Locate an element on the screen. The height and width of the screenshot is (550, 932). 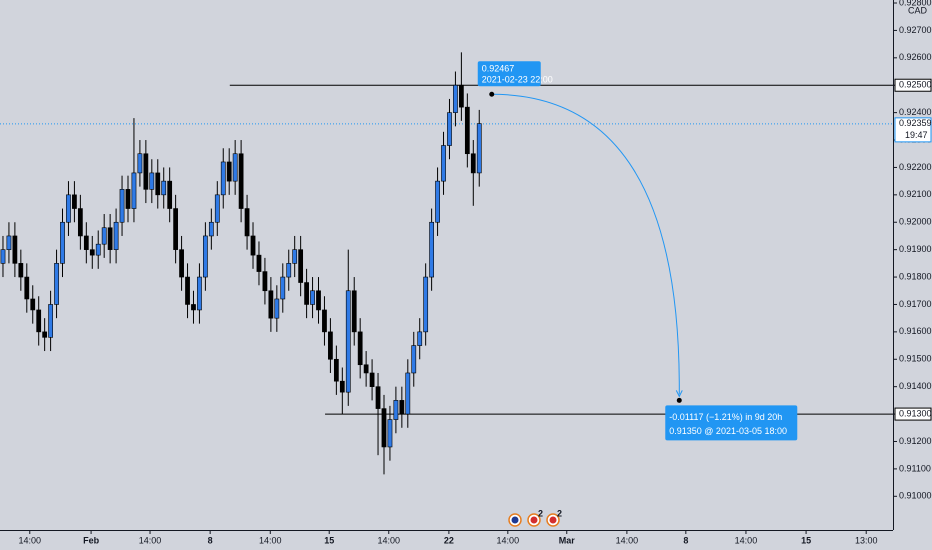
y-tick-label: 0.92400 is located at coordinates (915, 112).